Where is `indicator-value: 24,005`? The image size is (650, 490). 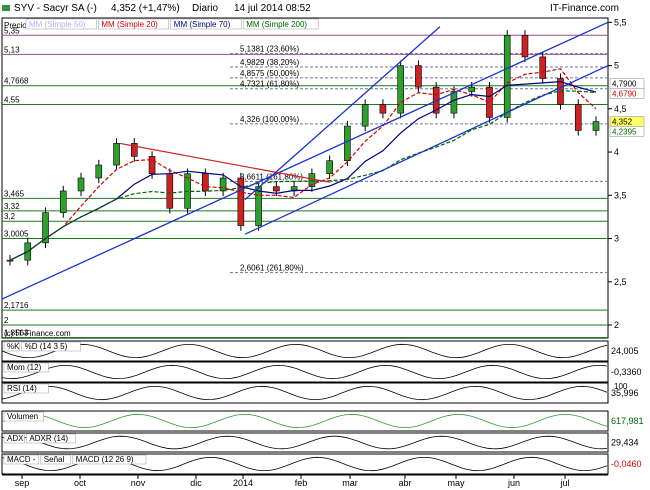
indicator-value: 24,005 is located at coordinates (625, 351).